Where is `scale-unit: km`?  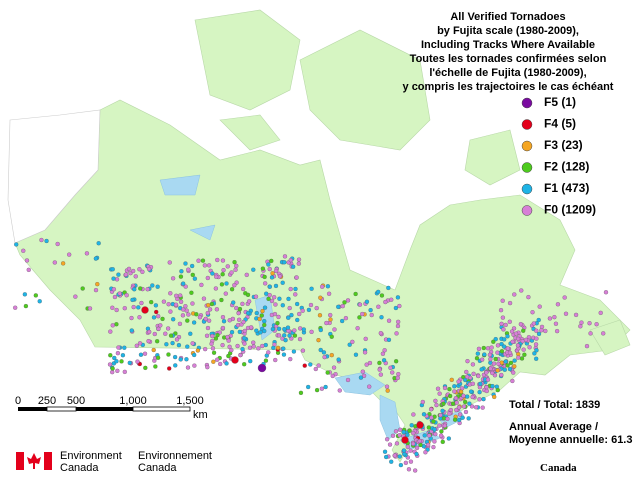 scale-unit: km is located at coordinates (200, 415).